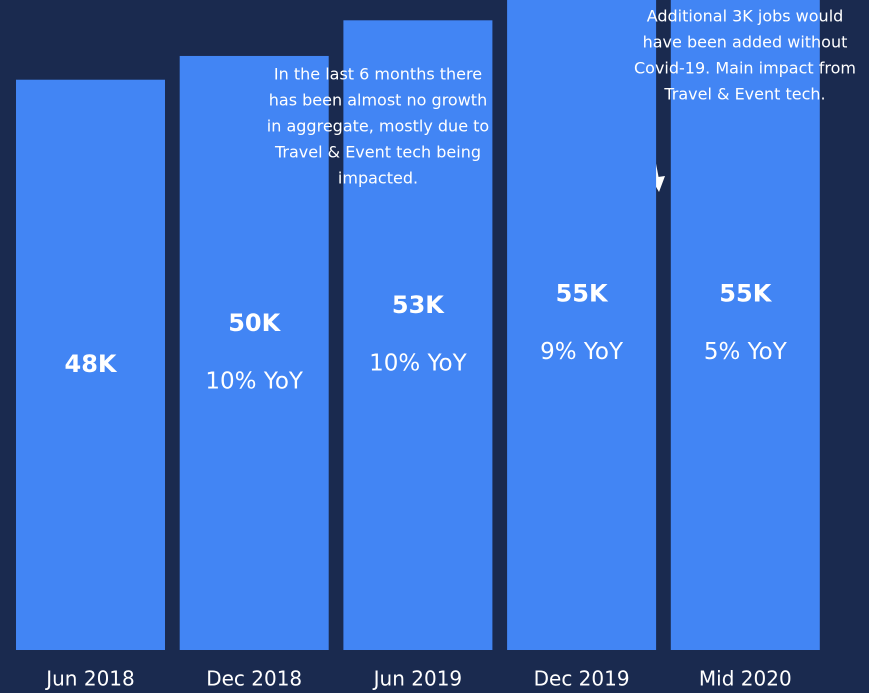 The width and height of the screenshot is (869, 693). What do you see at coordinates (745, 16) in the screenshot?
I see `annotation: Additional 3K jobs would` at bounding box center [745, 16].